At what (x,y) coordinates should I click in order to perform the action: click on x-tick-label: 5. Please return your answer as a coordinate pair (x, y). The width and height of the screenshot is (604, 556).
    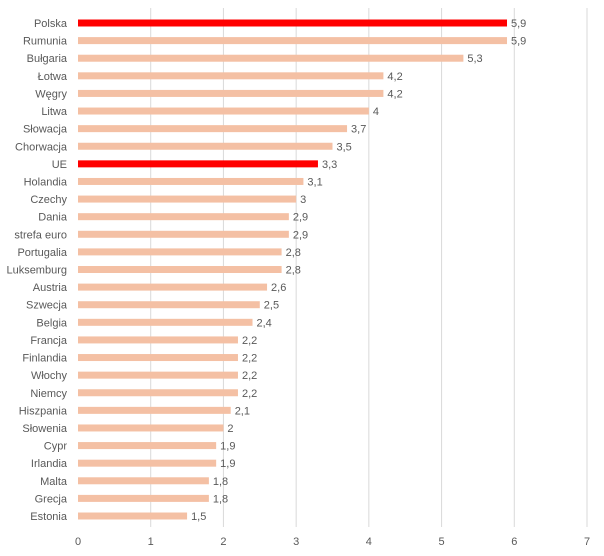
    Looking at the image, I should click on (442, 542).